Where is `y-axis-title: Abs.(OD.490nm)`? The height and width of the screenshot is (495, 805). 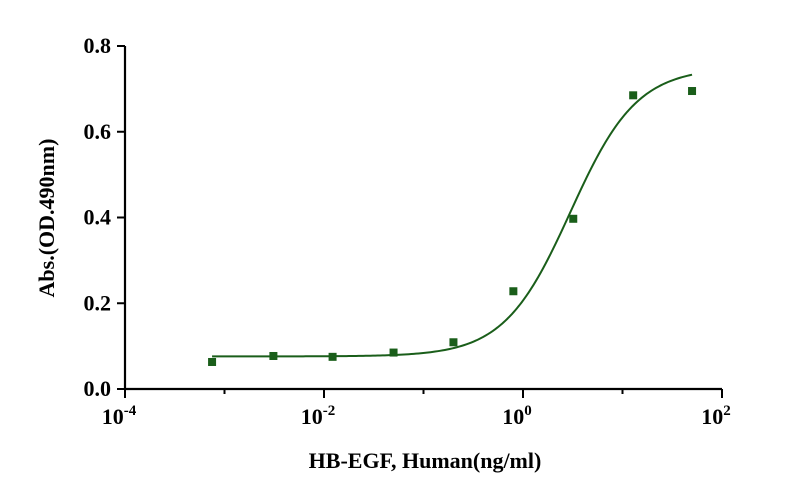
y-axis-title: Abs.(OD.490nm) is located at coordinates (46, 218).